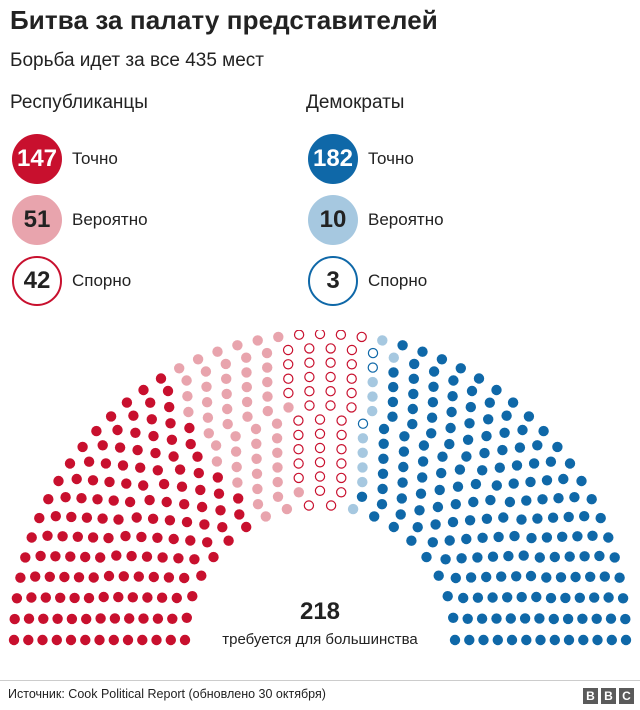  Describe the element at coordinates (37, 159) in the screenshot. I see `rep-solid-circle: 147` at that location.